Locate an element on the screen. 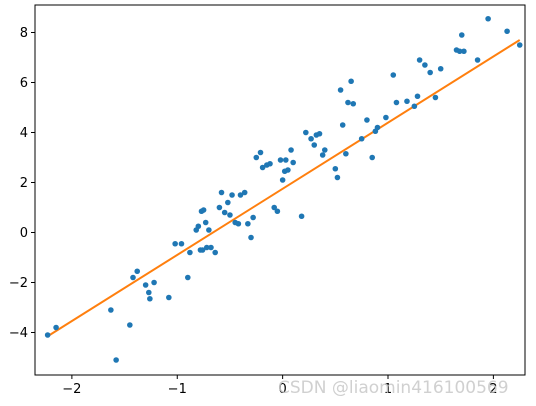 The height and width of the screenshot is (406, 536). y-tick-label: 4 is located at coordinates (24, 133).